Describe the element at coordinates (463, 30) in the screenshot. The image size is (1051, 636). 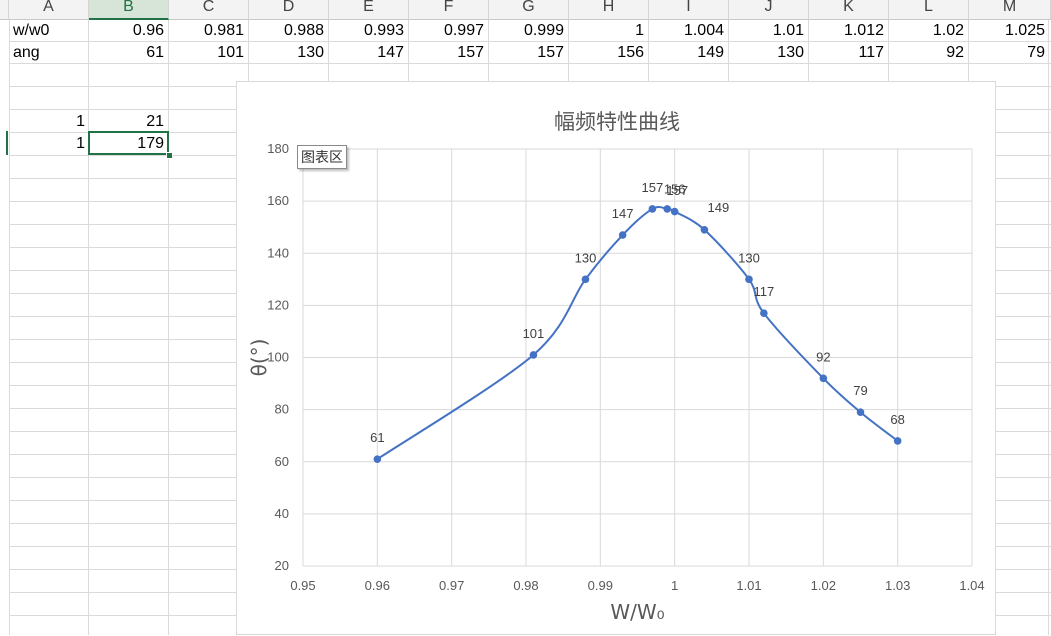
I see `cell-f1: 0.997` at that location.